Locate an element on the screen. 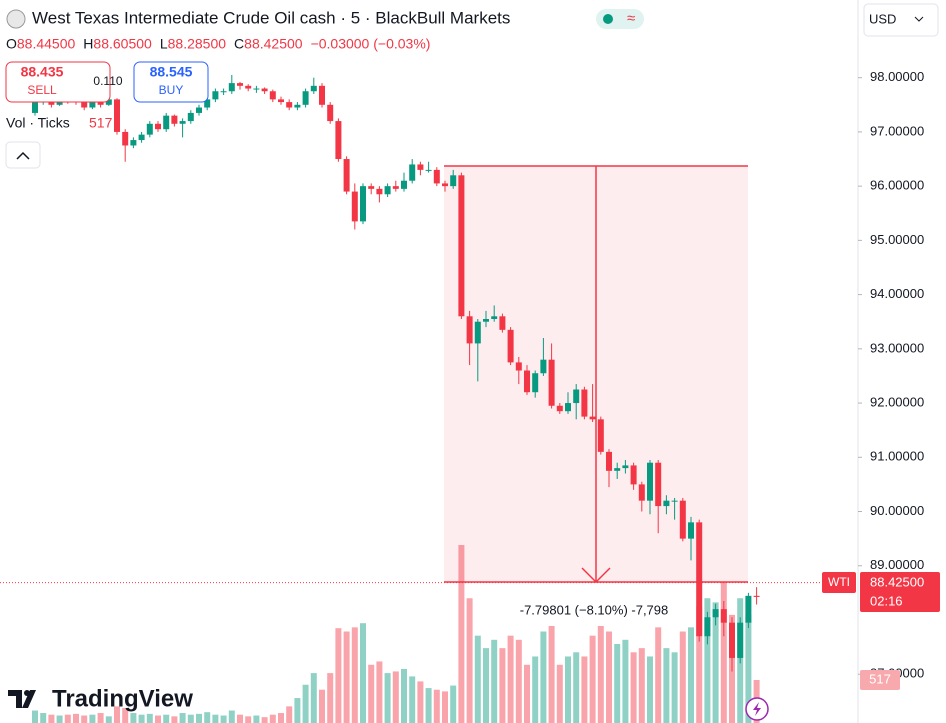 This screenshot has width=946, height=723. spread: 0.110 is located at coordinates (107, 81).